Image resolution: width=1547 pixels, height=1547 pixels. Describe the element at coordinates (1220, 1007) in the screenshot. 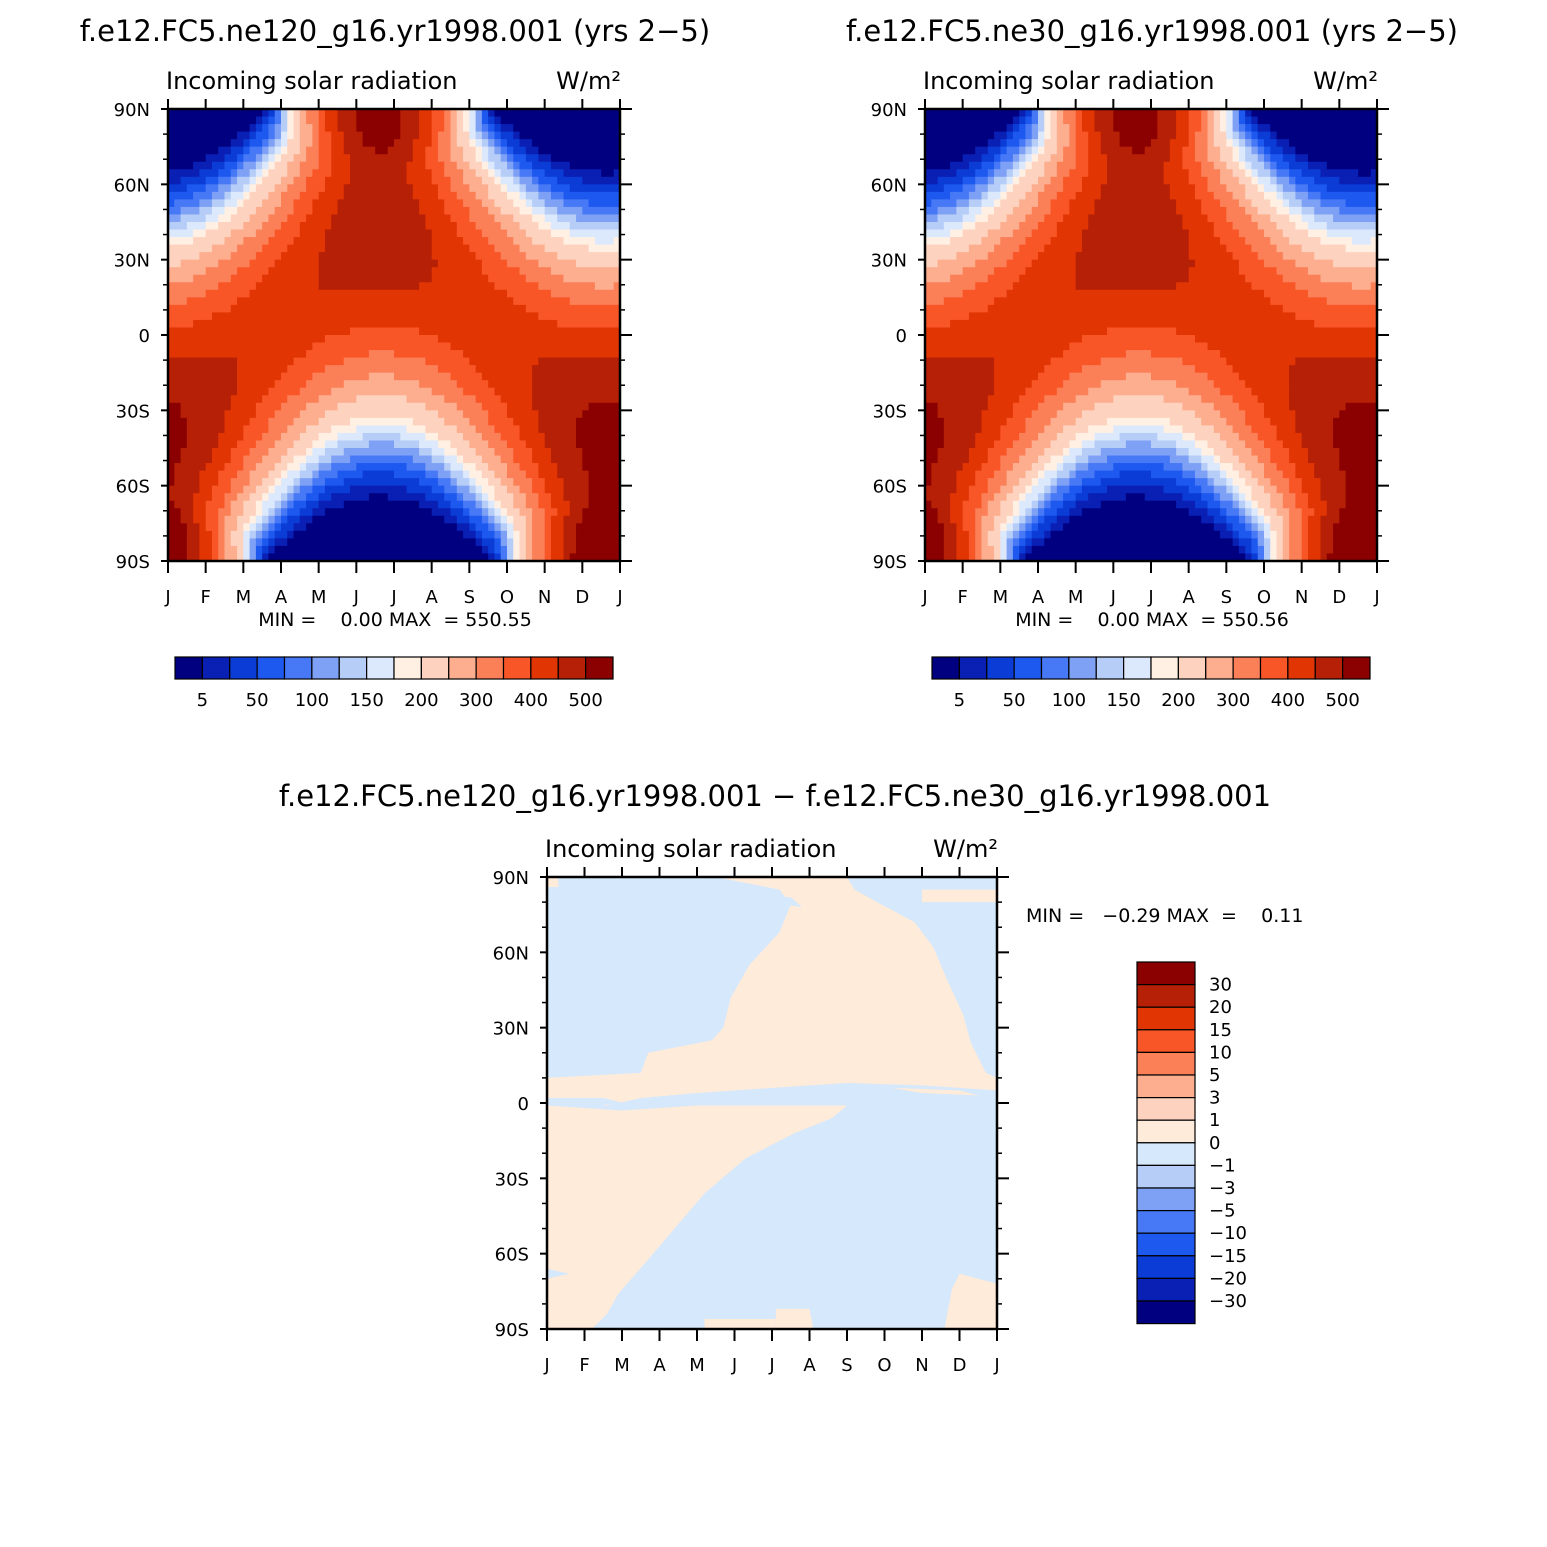

I see `colorbar-label: 20` at that location.